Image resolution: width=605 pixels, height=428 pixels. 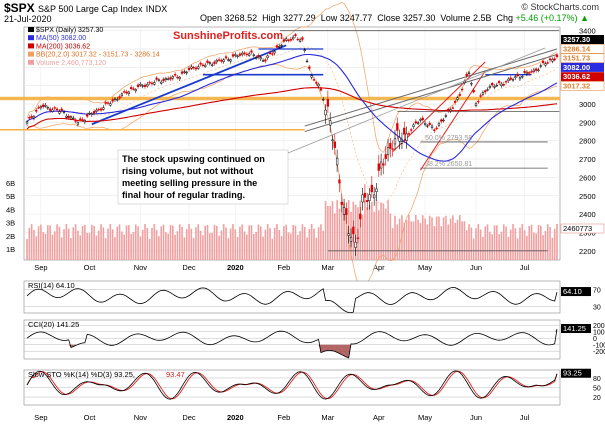 What do you see at coordinates (379, 267) in the screenshot?
I see `month-axis-tick-label: Apr` at bounding box center [379, 267].